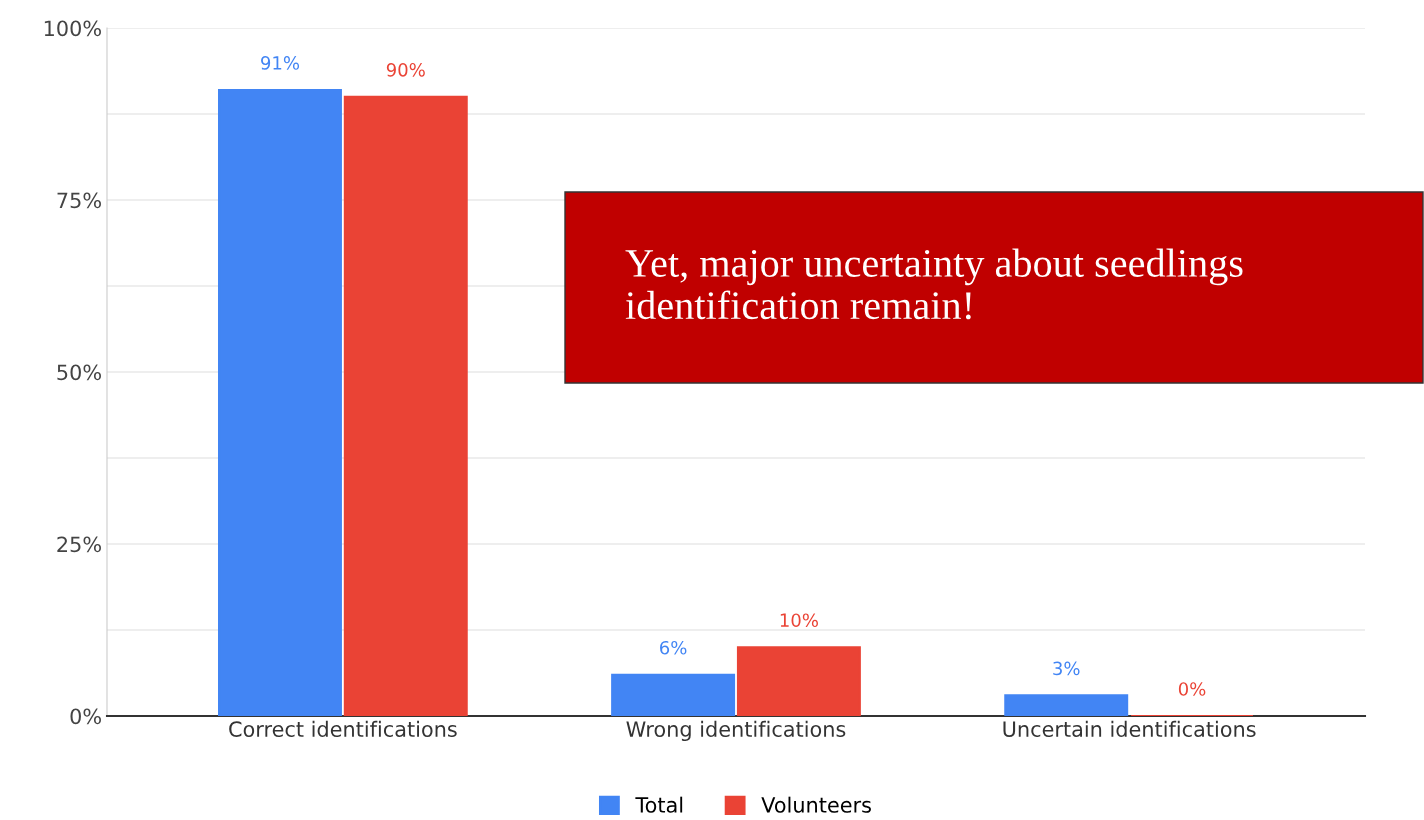 The image size is (1424, 820). What do you see at coordinates (1192, 689) in the screenshot?
I see `data-label: 0%` at bounding box center [1192, 689].